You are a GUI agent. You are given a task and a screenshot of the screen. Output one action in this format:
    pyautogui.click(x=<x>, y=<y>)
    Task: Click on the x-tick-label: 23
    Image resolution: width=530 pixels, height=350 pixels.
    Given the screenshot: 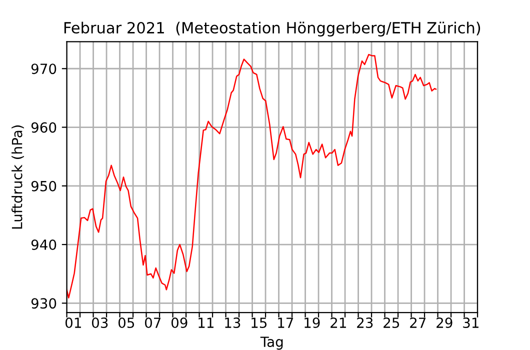 What is the action you would take?
    pyautogui.click(x=365, y=323)
    